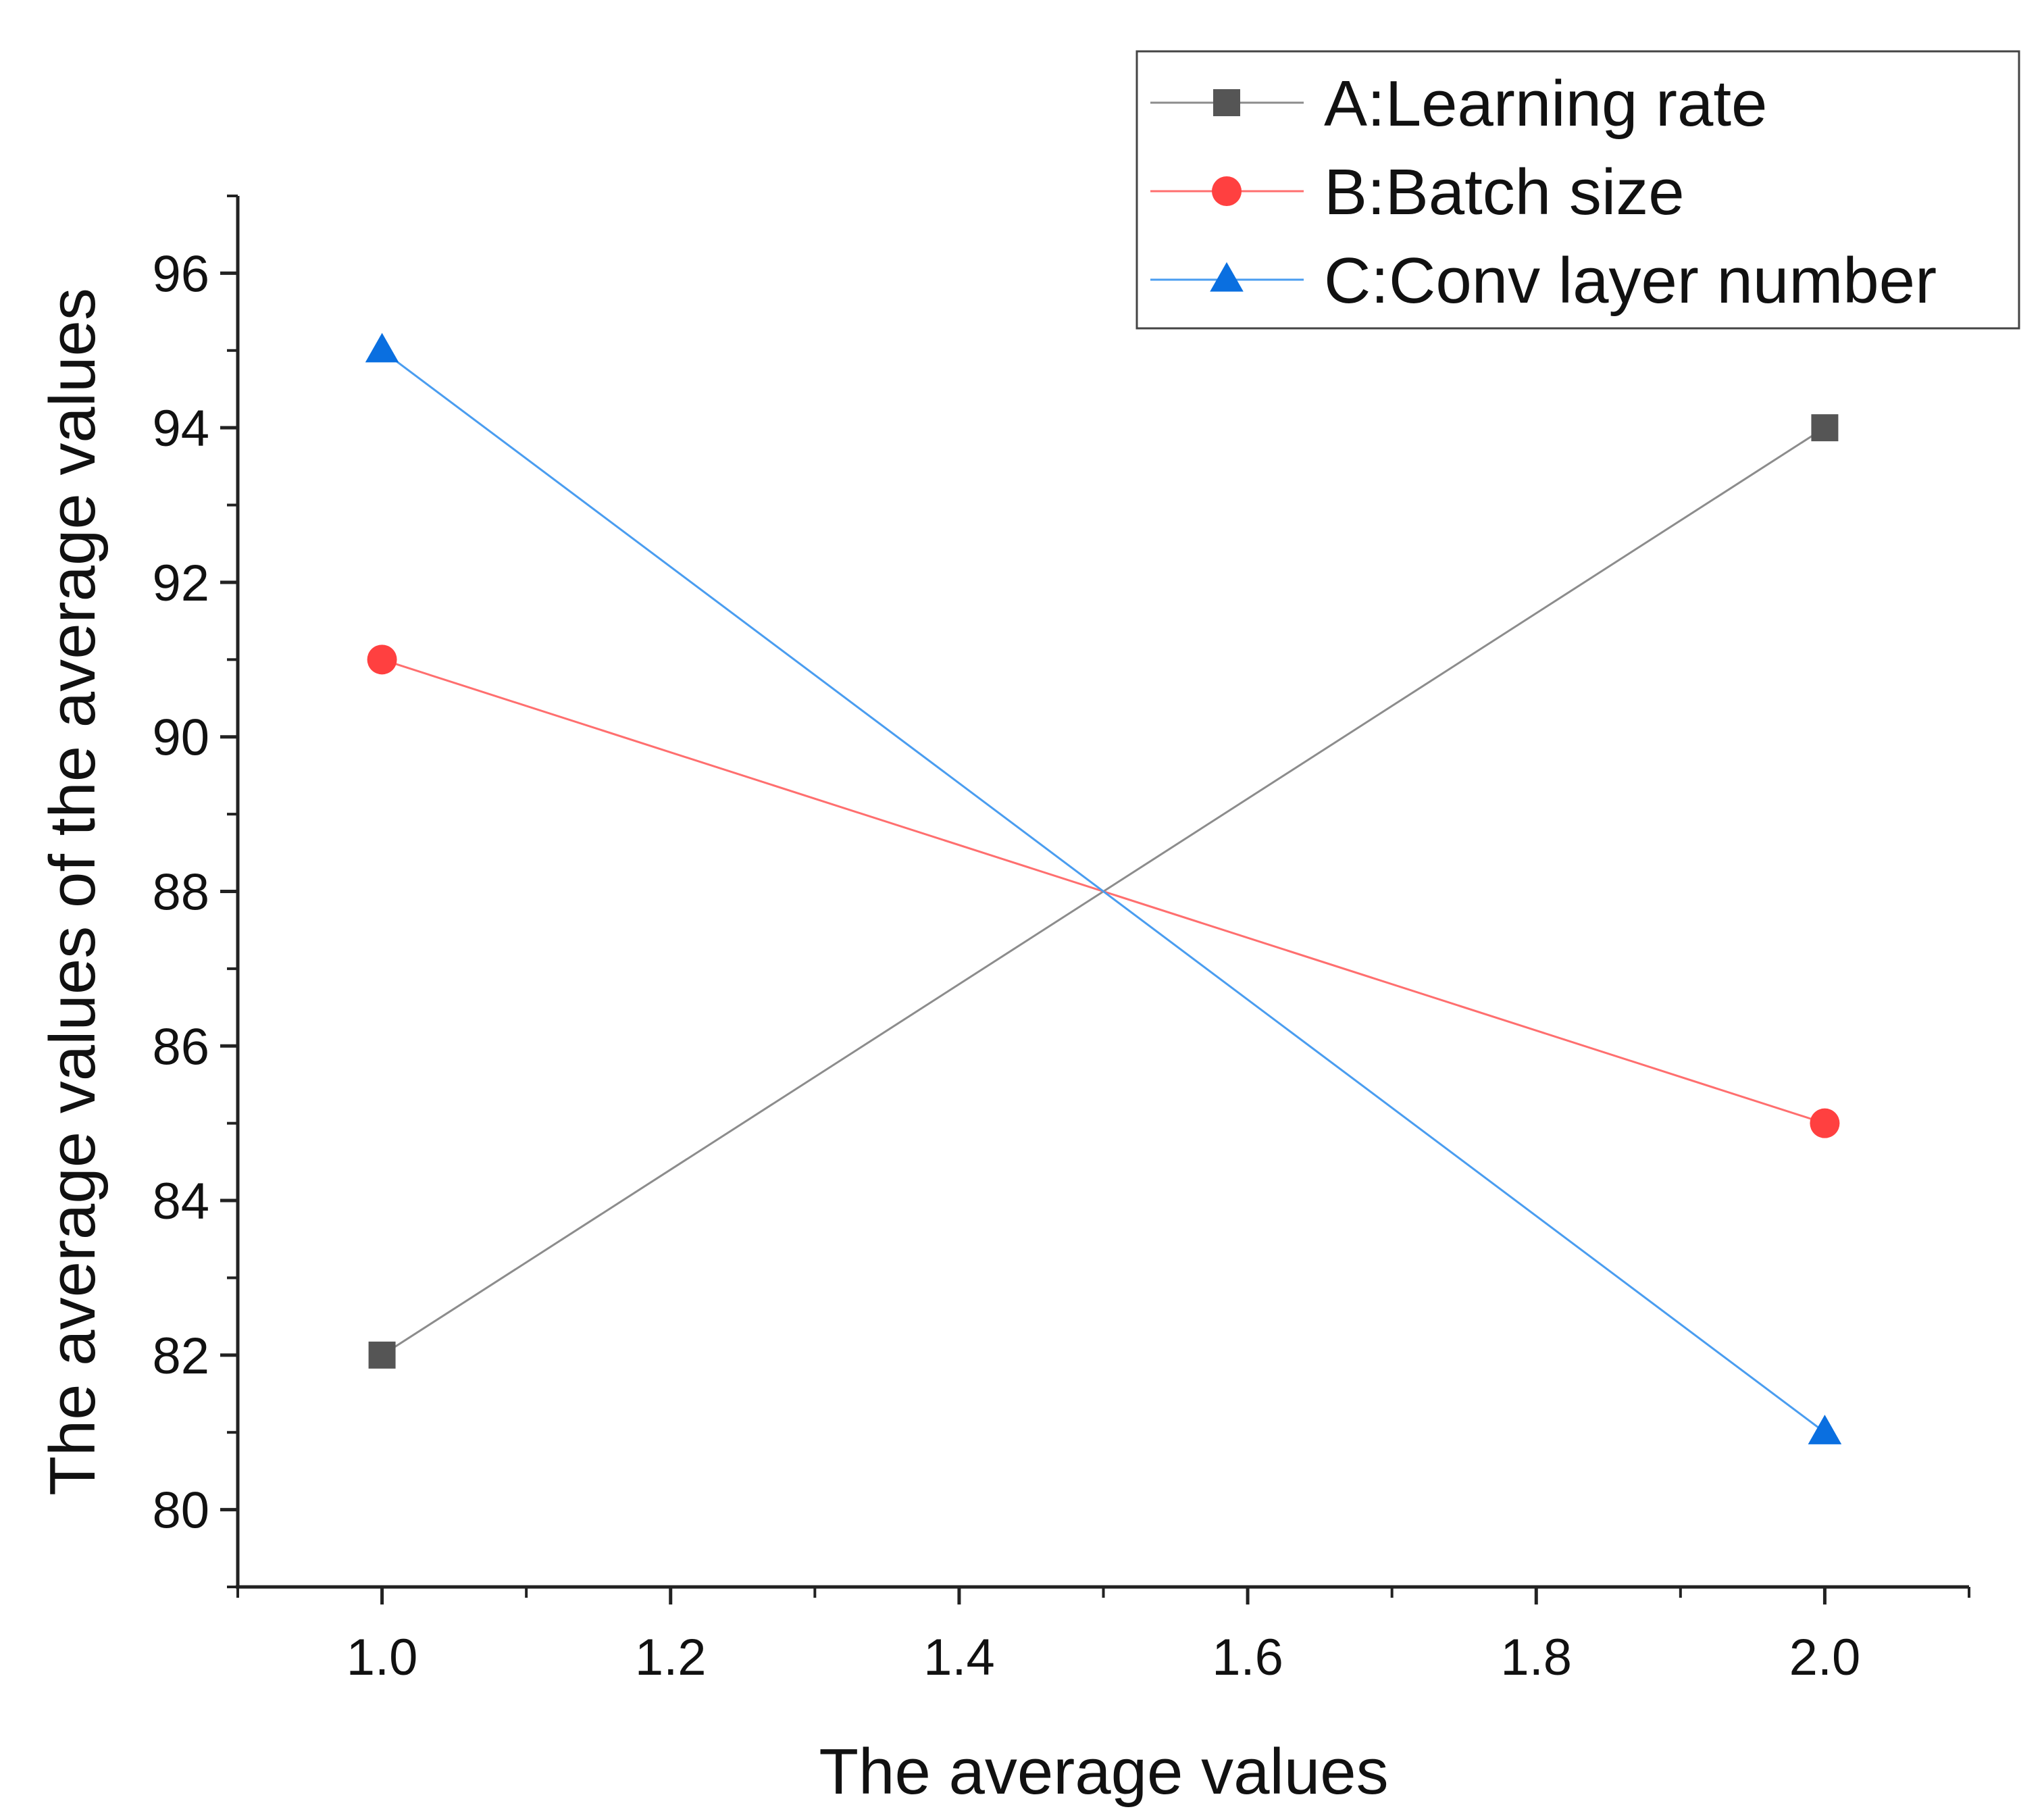 Image resolution: width=2042 pixels, height=1820 pixels. I want to click on y-tick-label: 92, so click(181, 583).